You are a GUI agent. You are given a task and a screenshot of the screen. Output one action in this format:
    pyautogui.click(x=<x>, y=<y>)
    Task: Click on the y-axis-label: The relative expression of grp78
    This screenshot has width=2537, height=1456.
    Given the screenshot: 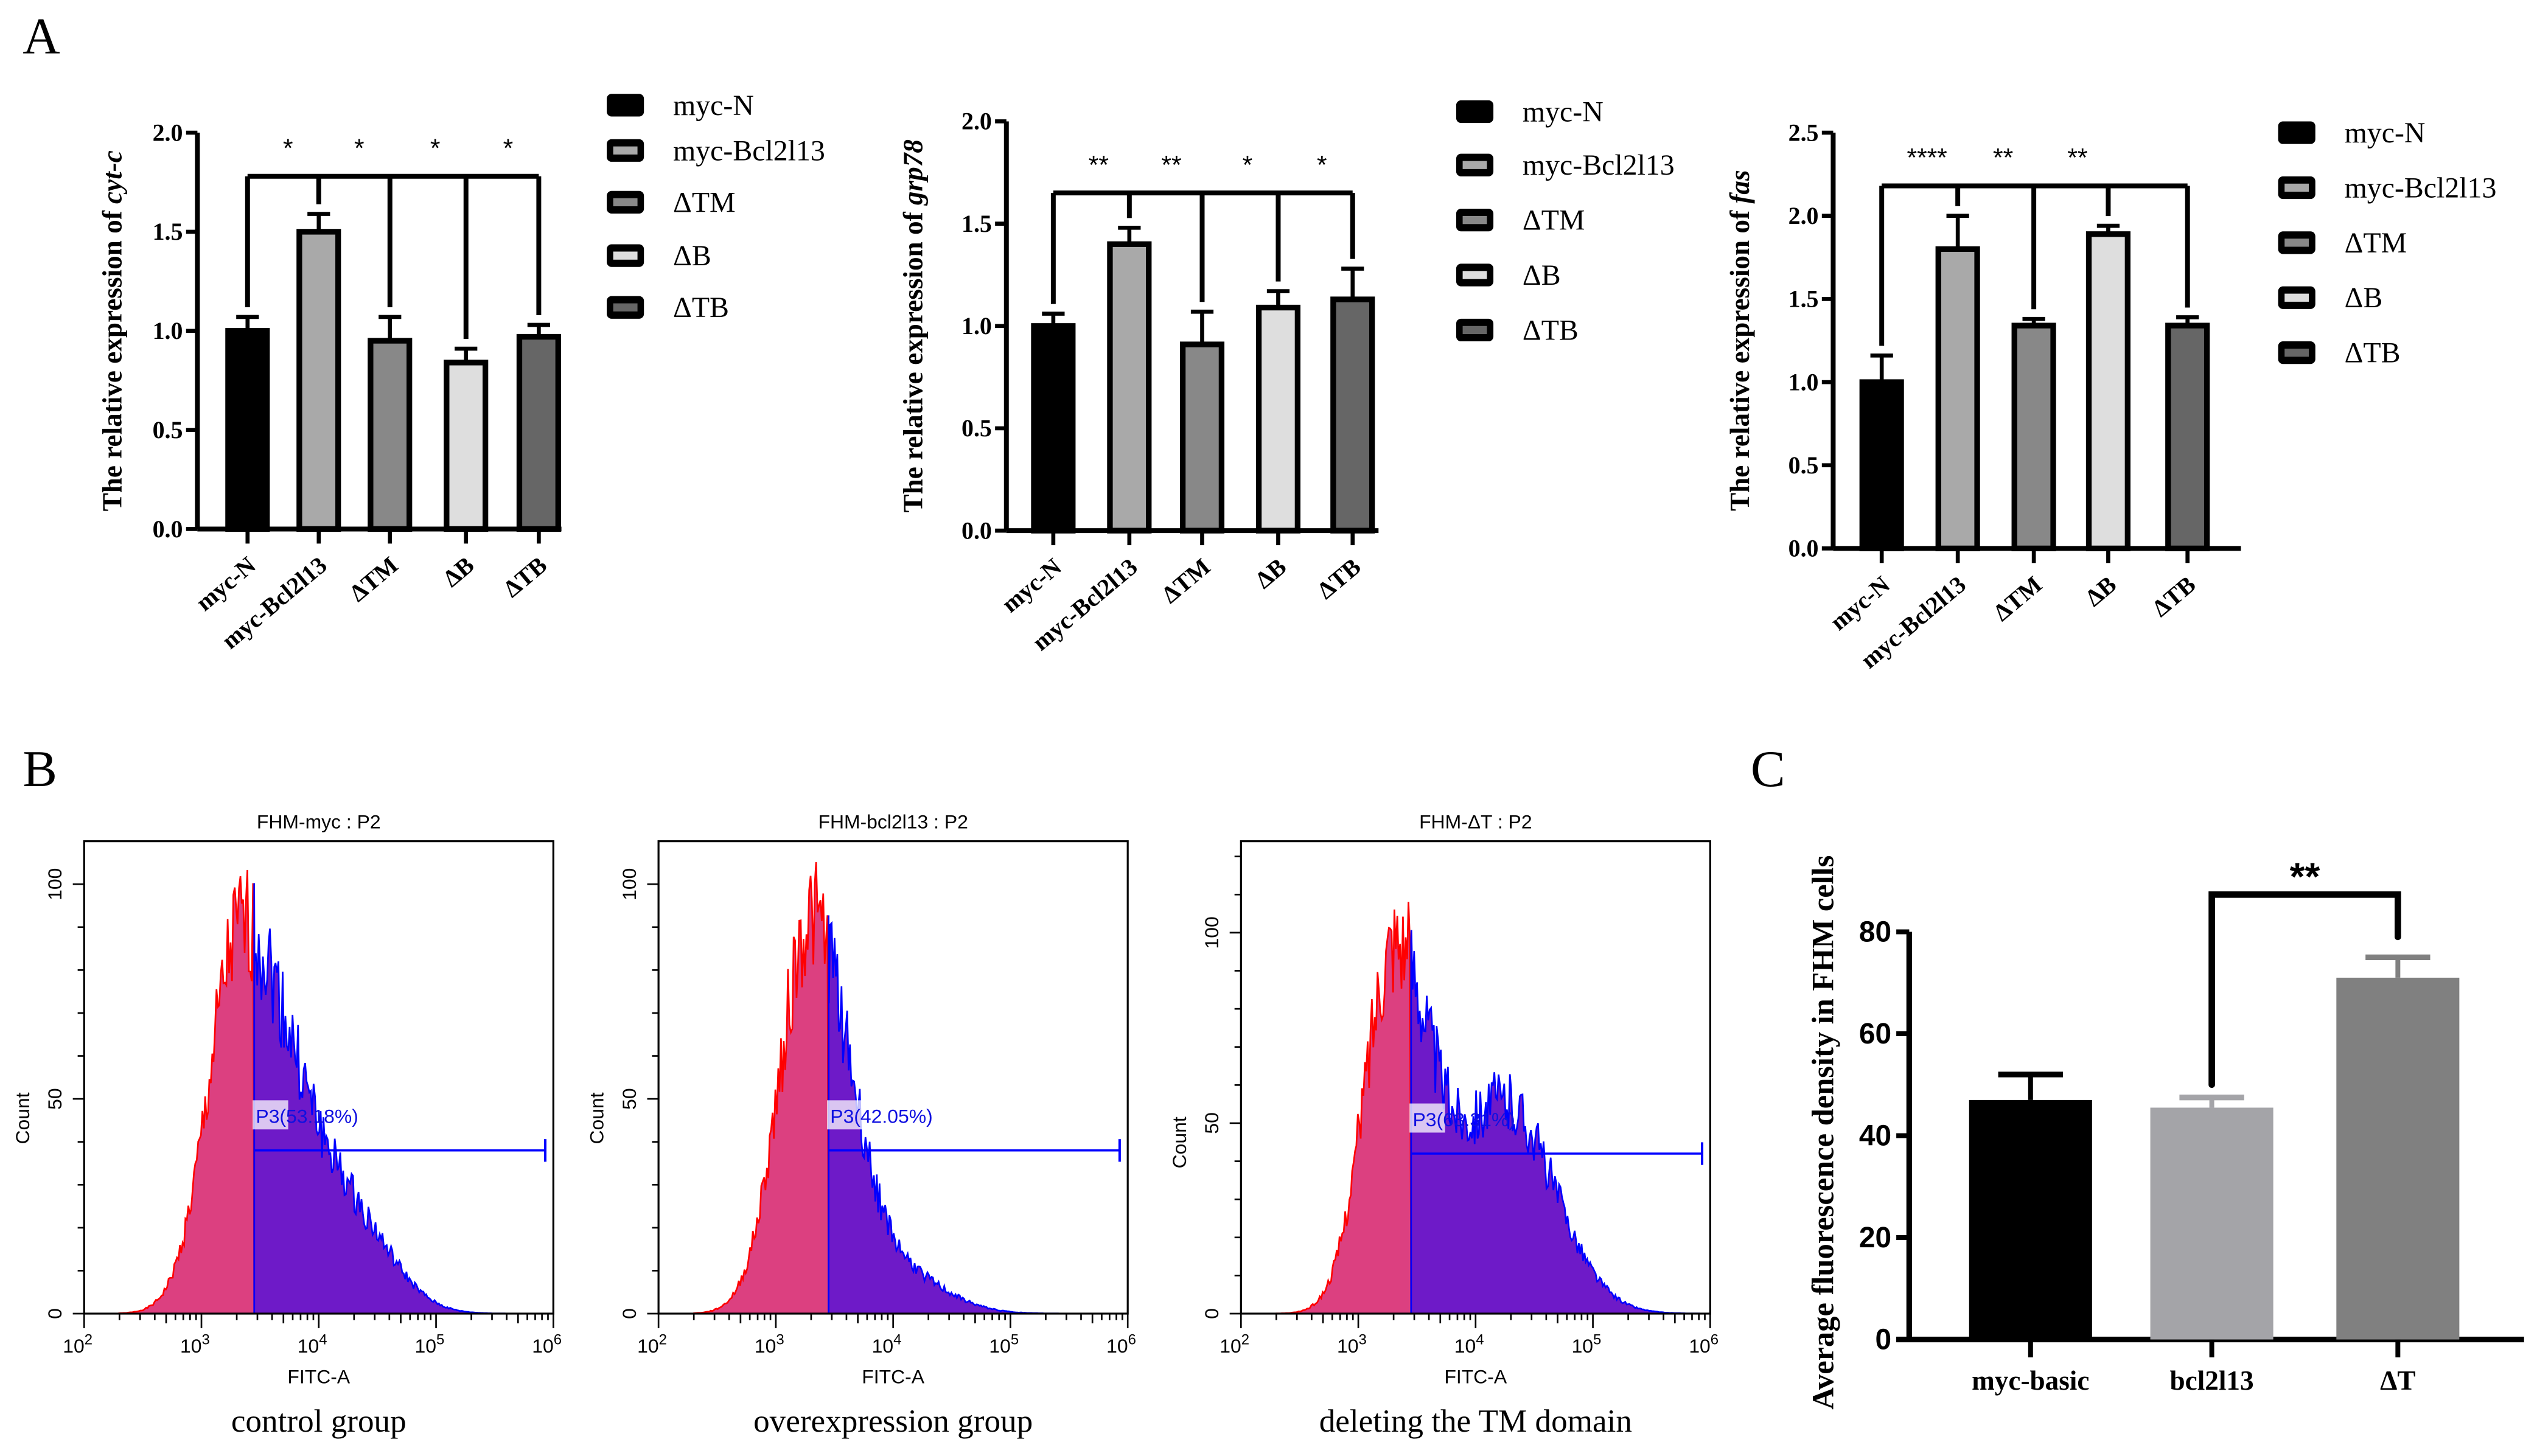 What is the action you would take?
    pyautogui.click(x=913, y=325)
    